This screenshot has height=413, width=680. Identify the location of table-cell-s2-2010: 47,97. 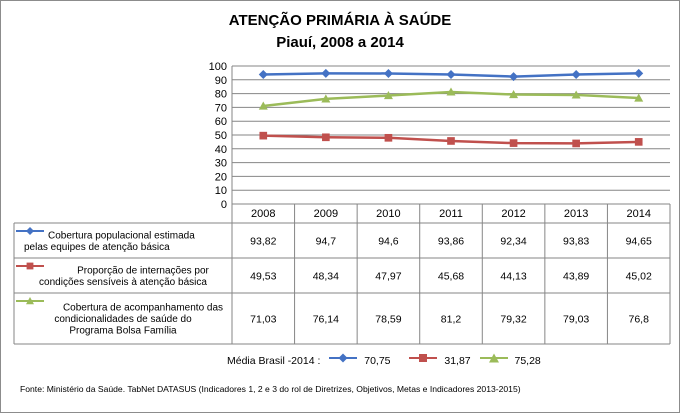
(388, 277).